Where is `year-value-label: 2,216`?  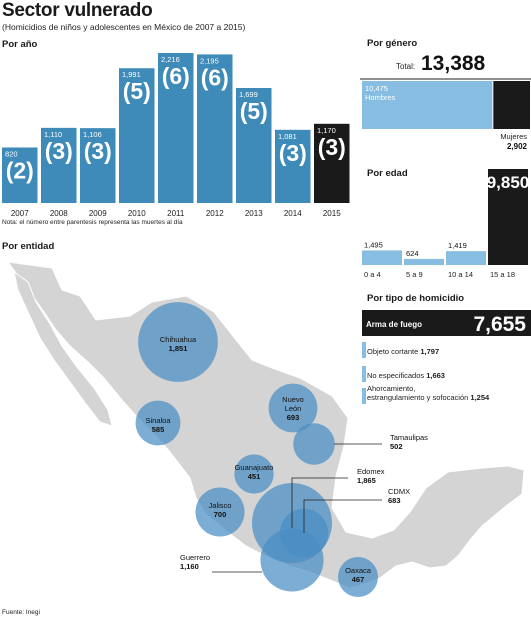
year-value-label: 2,216 is located at coordinates (170, 59).